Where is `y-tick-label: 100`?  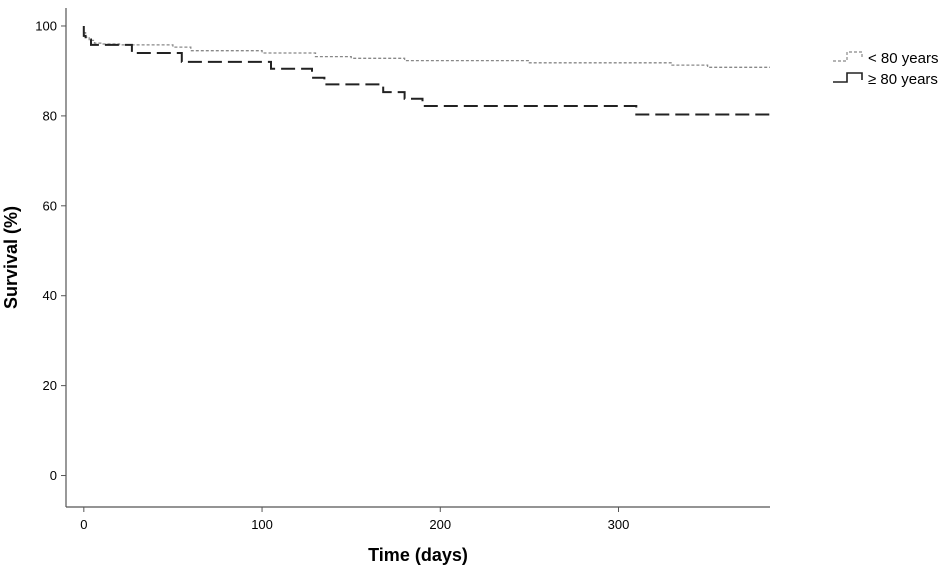 y-tick-label: 100 is located at coordinates (46, 25).